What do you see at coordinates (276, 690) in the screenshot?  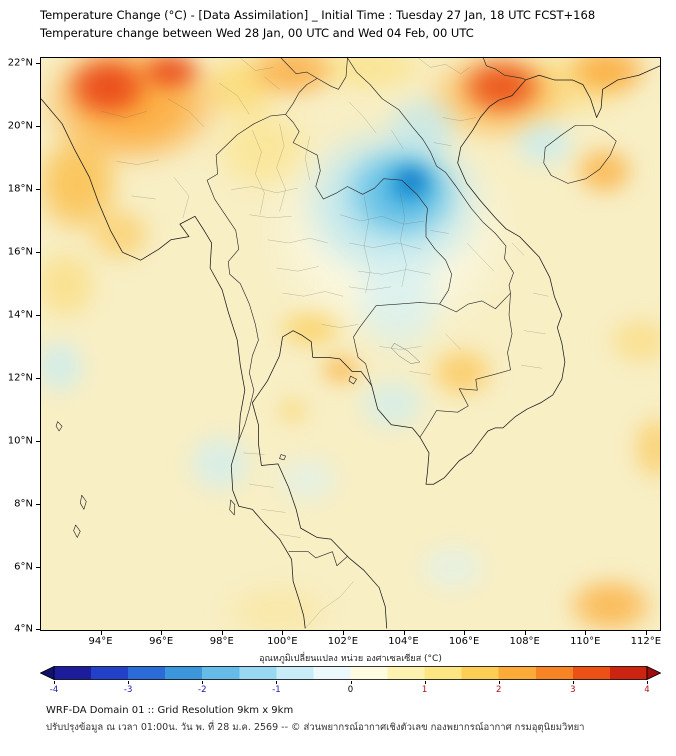 I see `colorbar-tick-label: -1` at bounding box center [276, 690].